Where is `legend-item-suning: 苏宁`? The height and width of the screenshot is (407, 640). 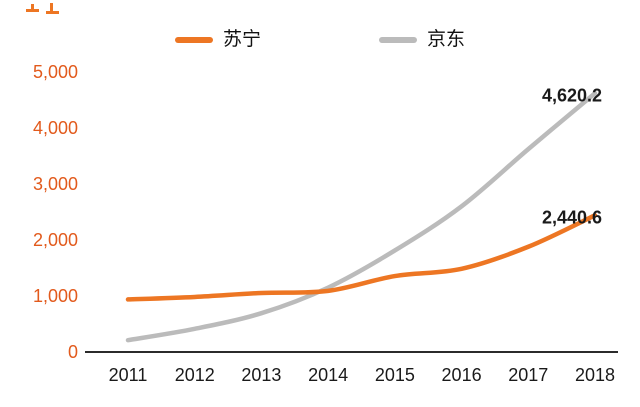
legend-item-suning: 苏宁 is located at coordinates (217, 39).